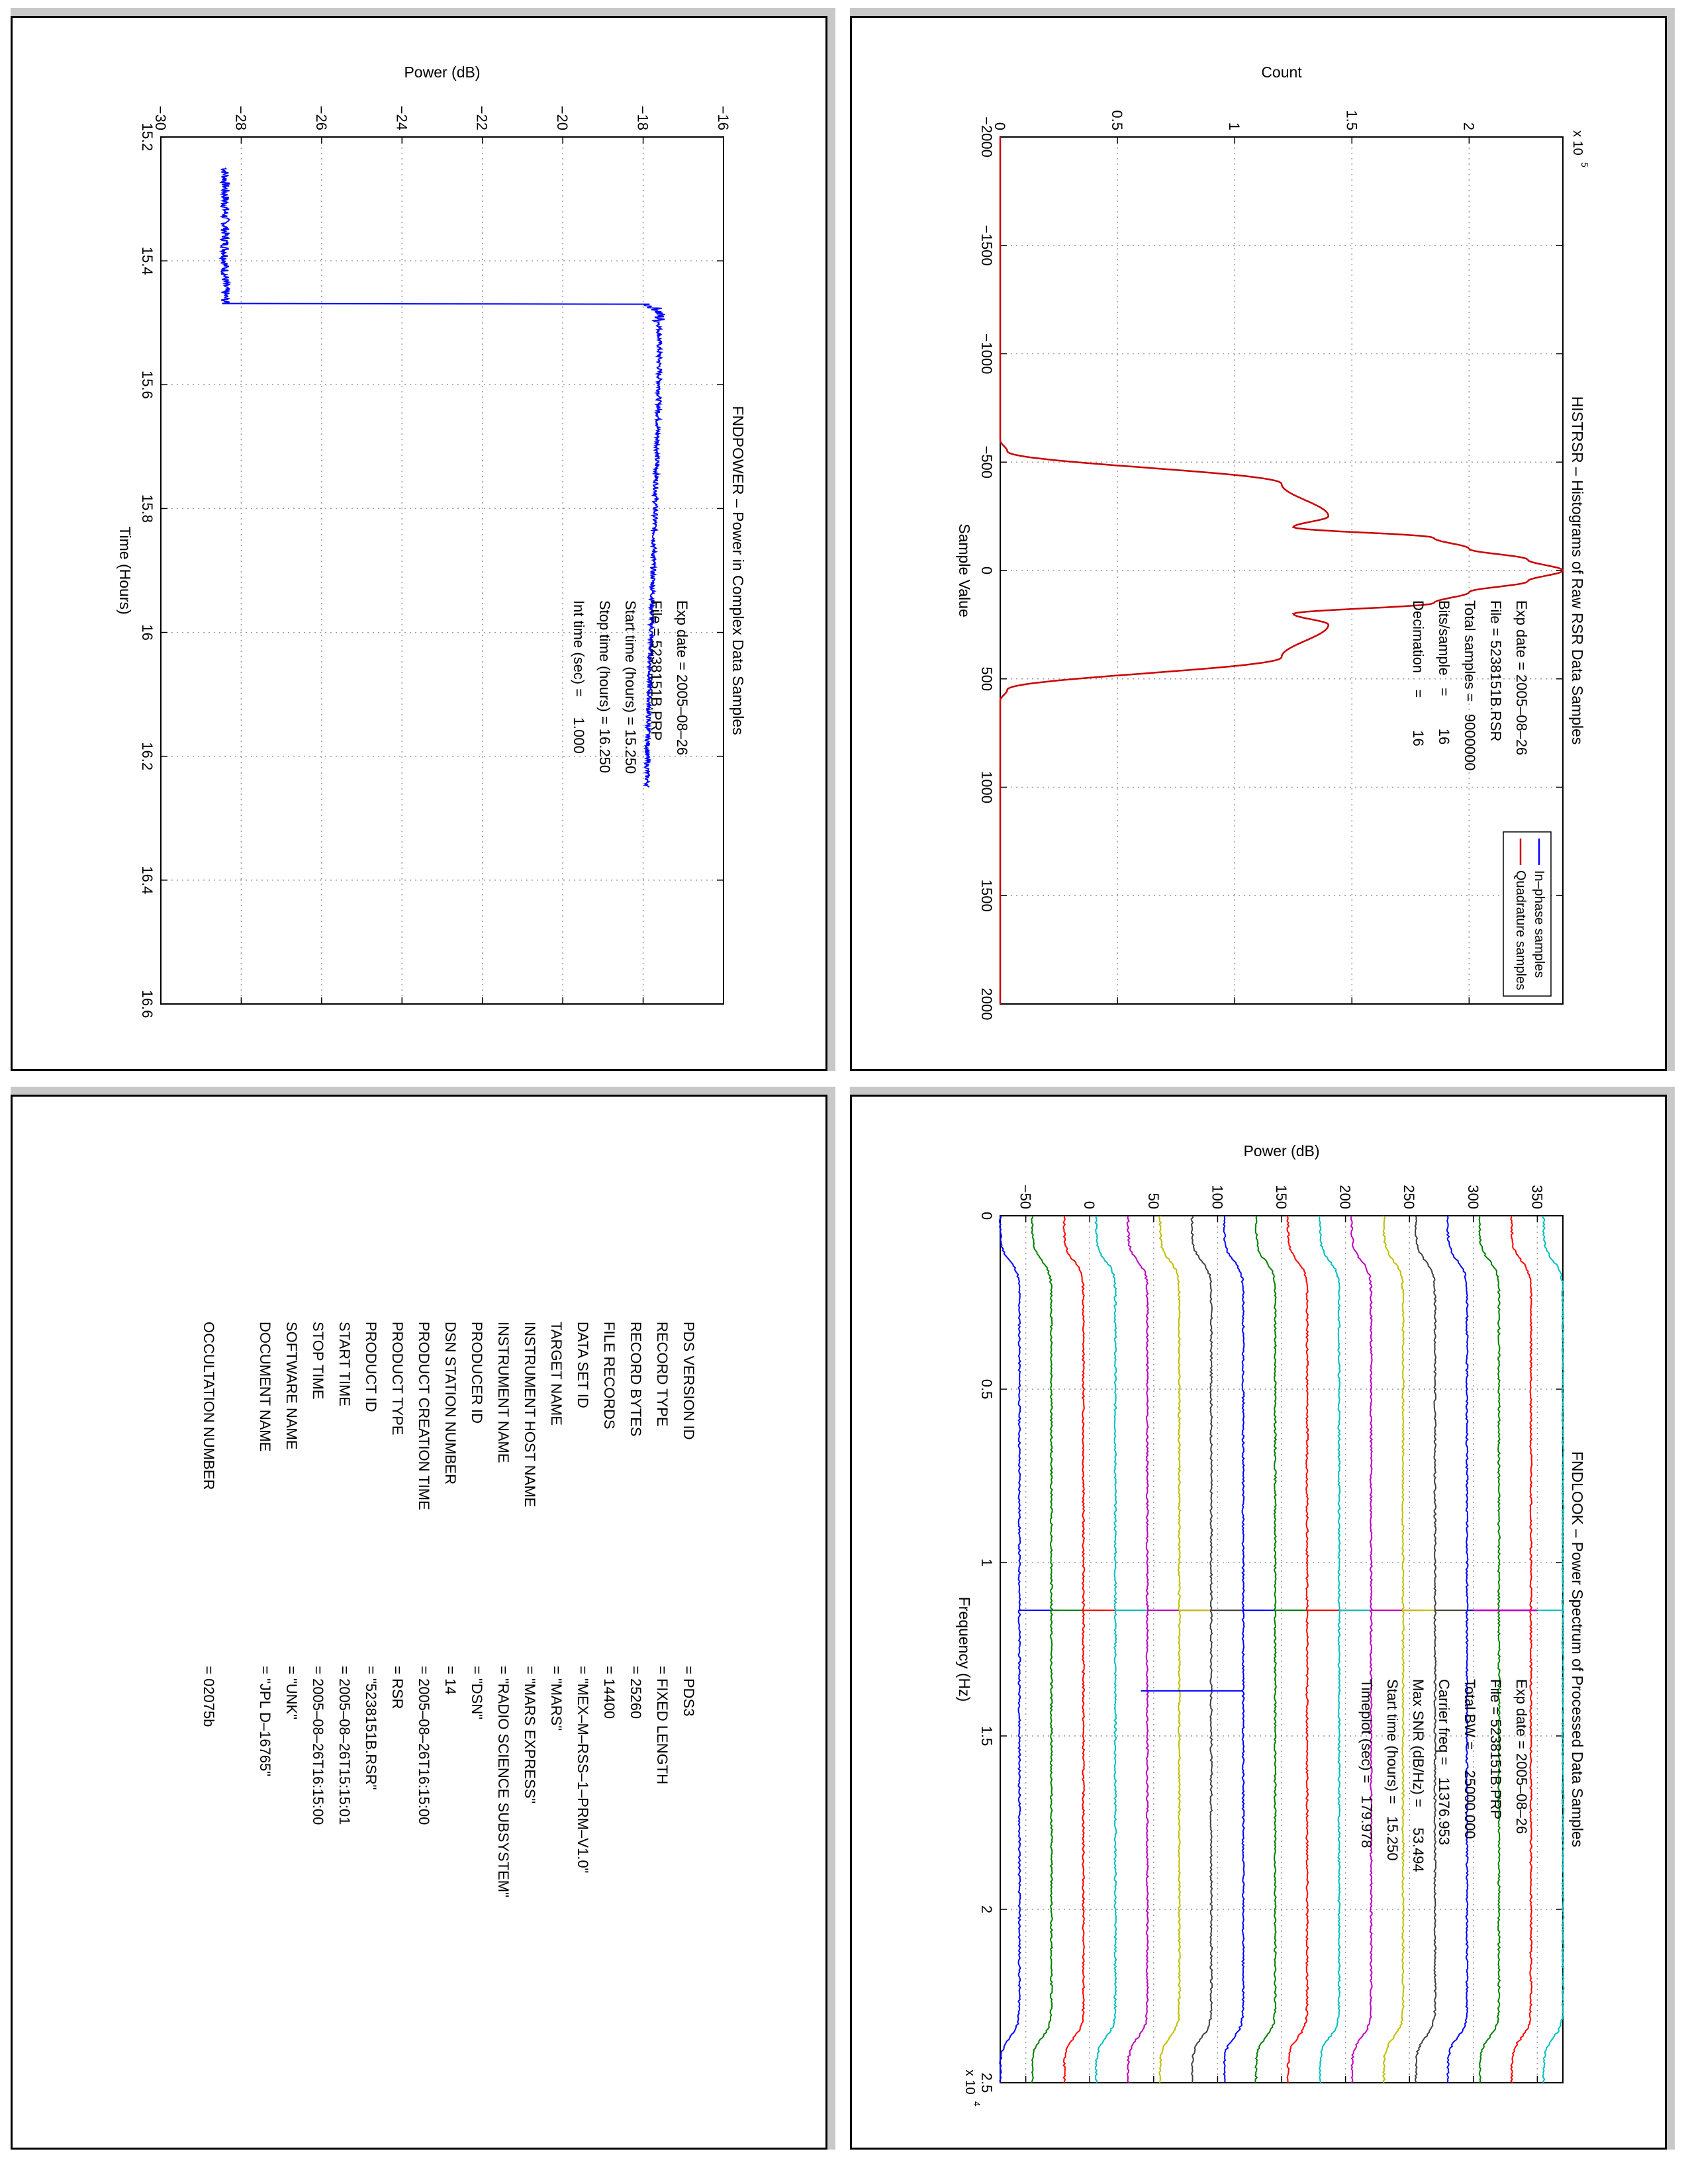 The width and height of the screenshot is (1688, 2184). Describe the element at coordinates (1473, 1197) in the screenshot. I see `y-tick-label: 300` at that location.